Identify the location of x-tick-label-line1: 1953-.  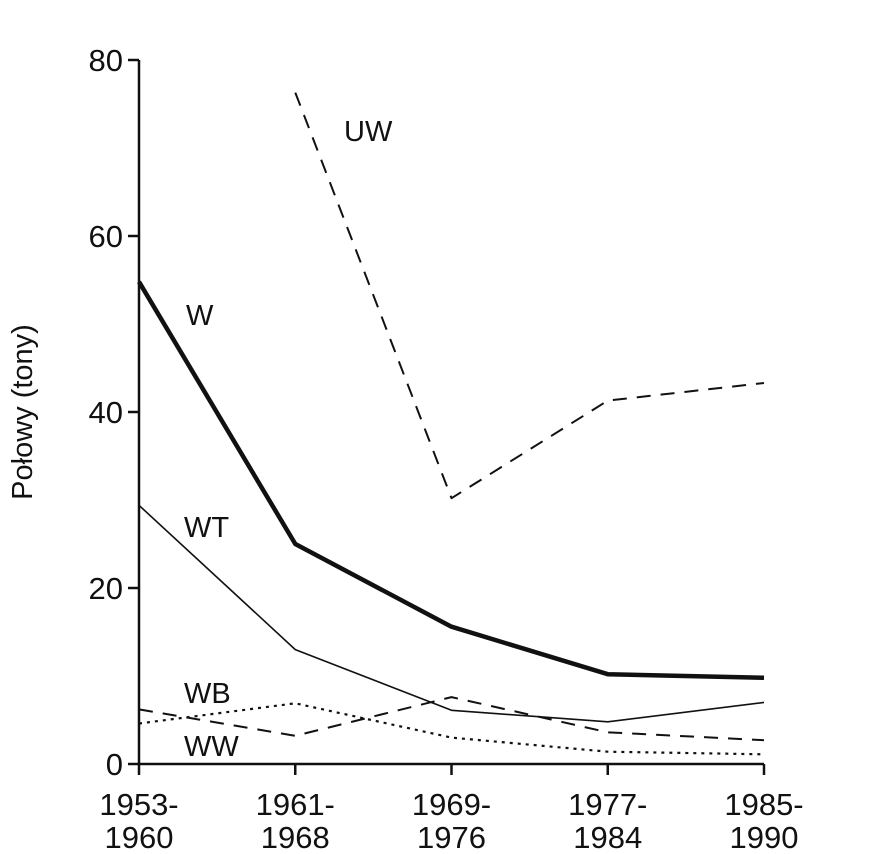
(138, 804).